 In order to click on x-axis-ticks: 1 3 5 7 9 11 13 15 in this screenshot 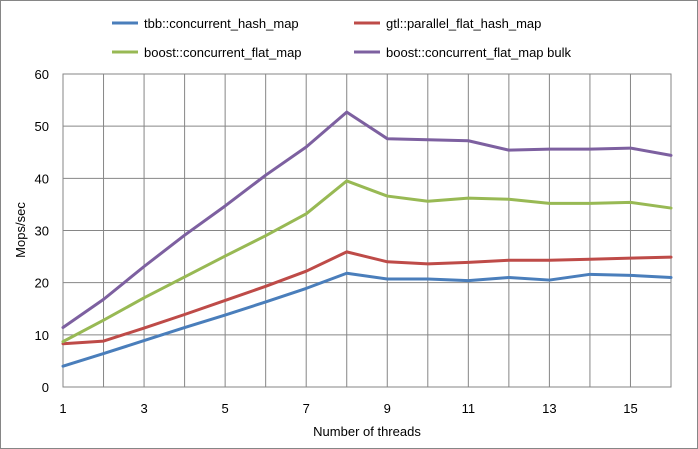, I will do `click(348, 408)`.